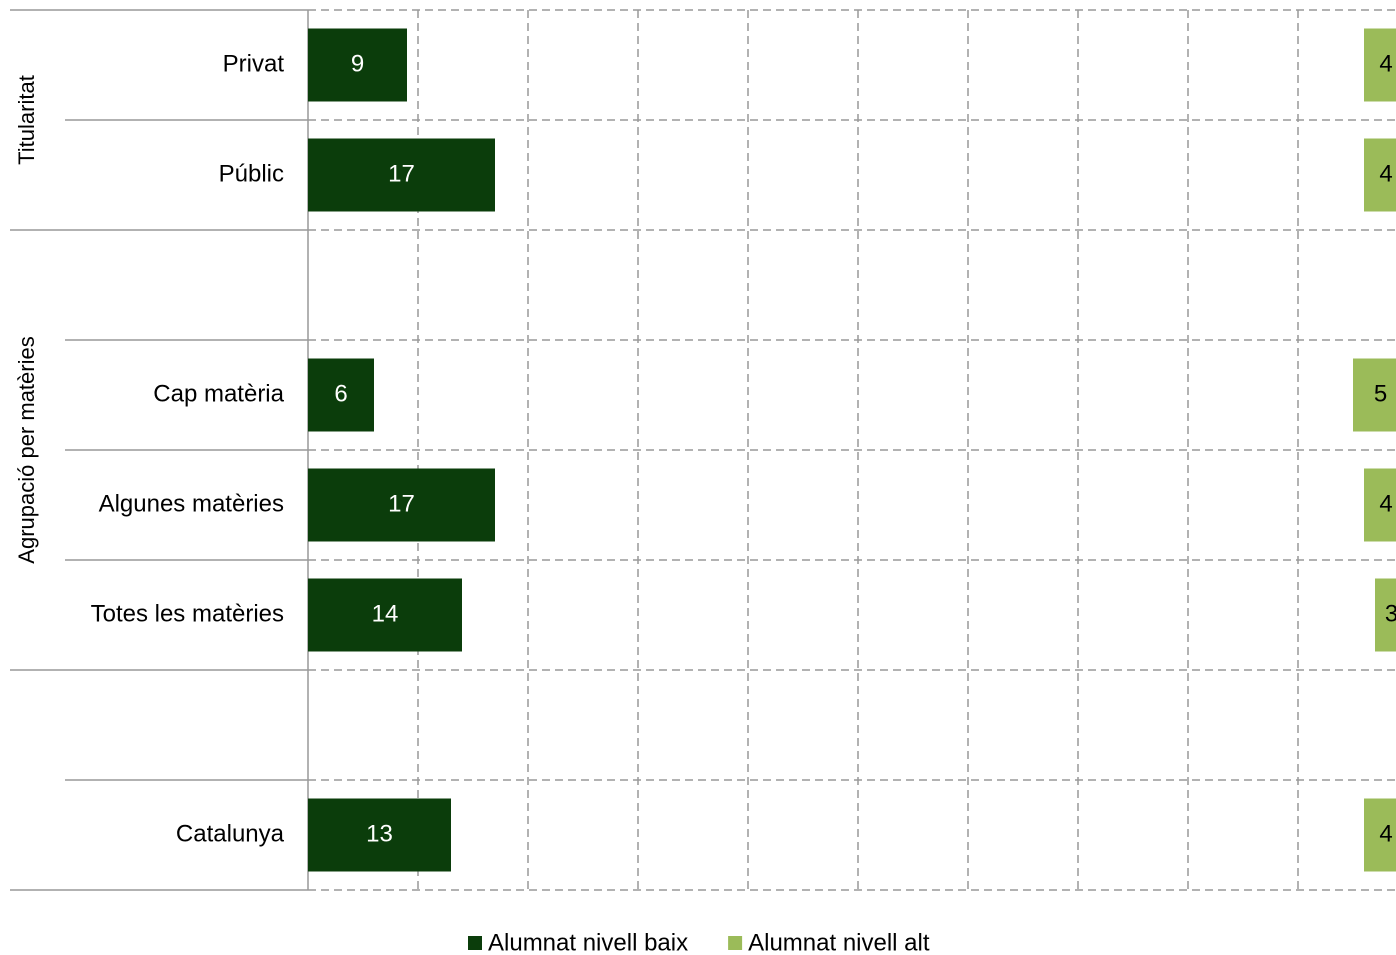 This screenshot has height=955, width=1396. Describe the element at coordinates (230, 833) in the screenshot. I see `category-label: Catalunya` at that location.